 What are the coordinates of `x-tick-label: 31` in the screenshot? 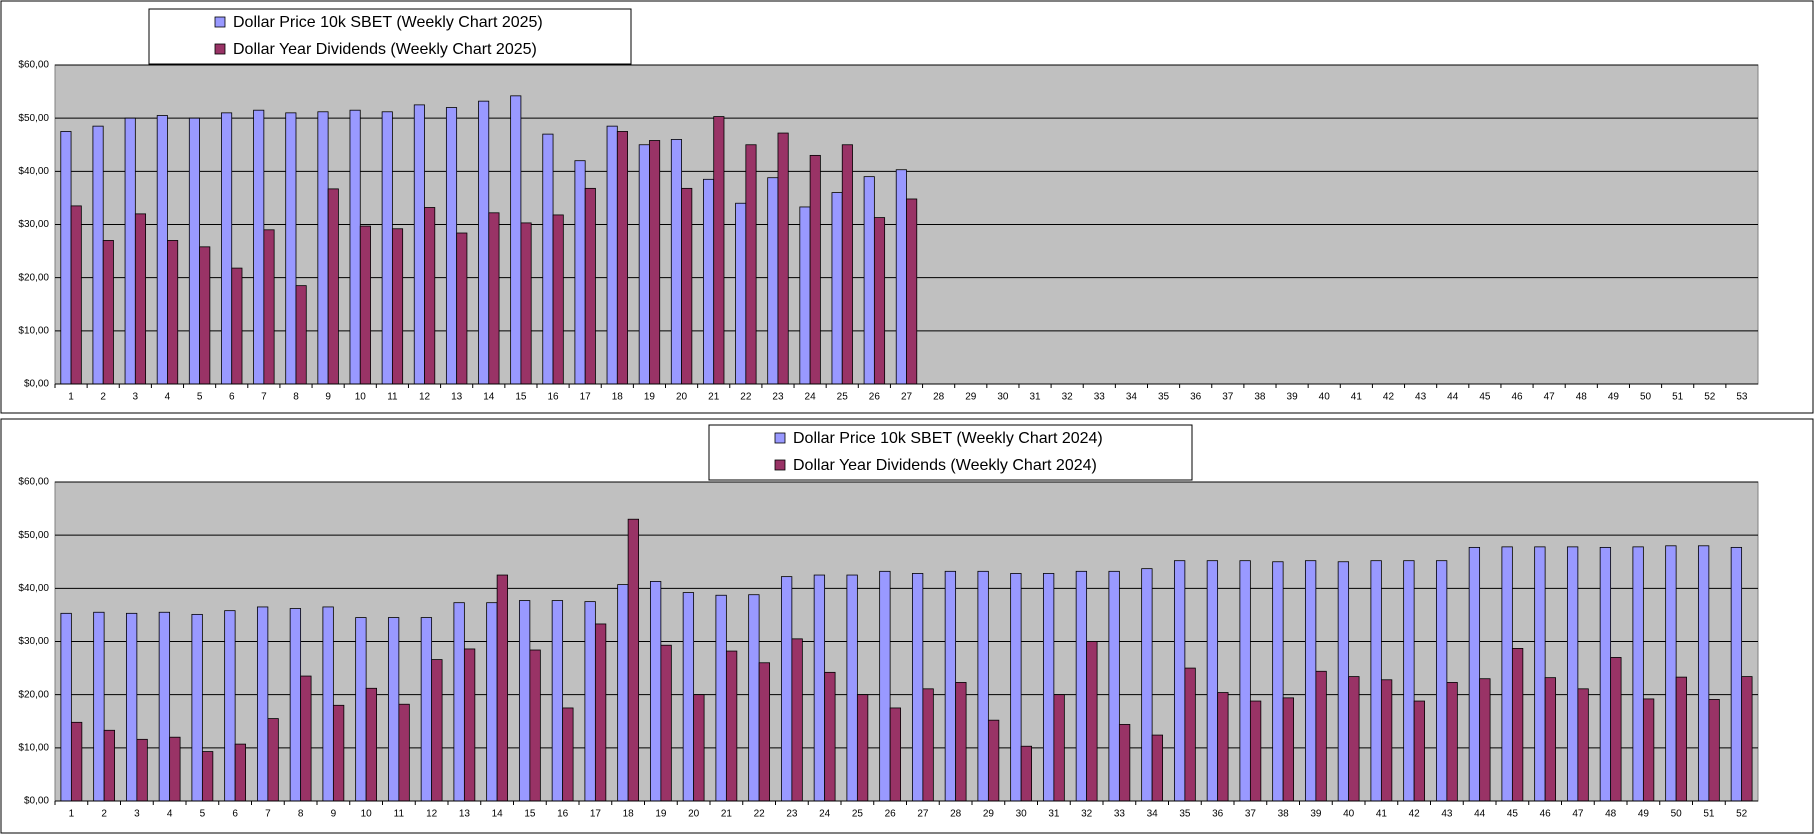 It's located at (1054, 814).